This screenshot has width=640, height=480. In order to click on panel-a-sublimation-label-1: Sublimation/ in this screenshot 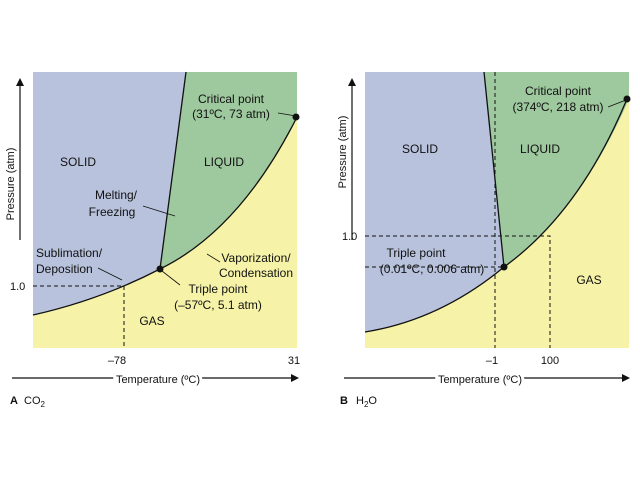, I will do `click(69, 253)`.